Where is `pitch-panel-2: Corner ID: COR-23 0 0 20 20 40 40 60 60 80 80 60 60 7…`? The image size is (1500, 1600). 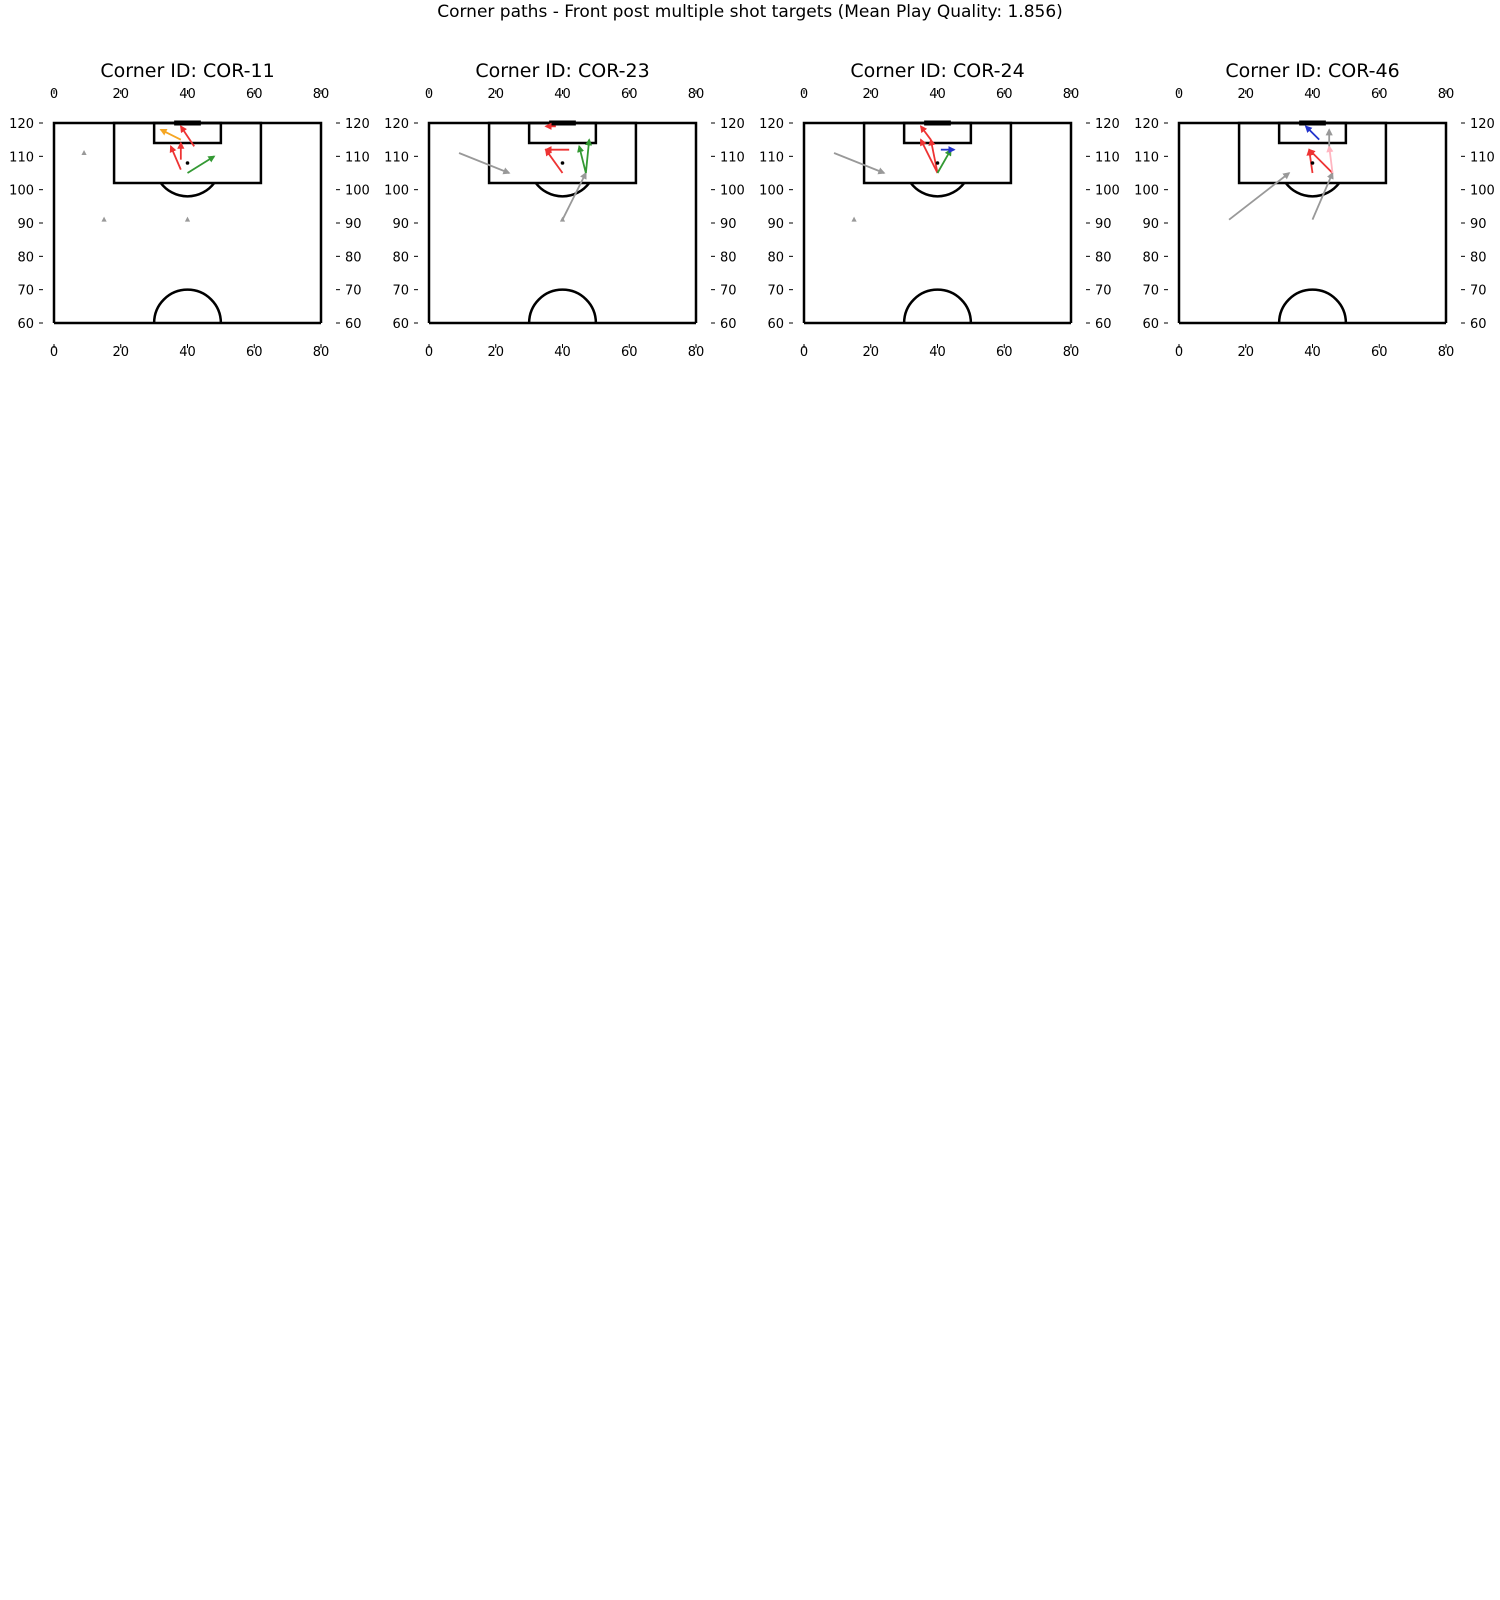
pitch-panel-2: Corner ID: COR-23 0 0 20 20 40 40 60 60 80 80 60 60 7… is located at coordinates (564, 210).